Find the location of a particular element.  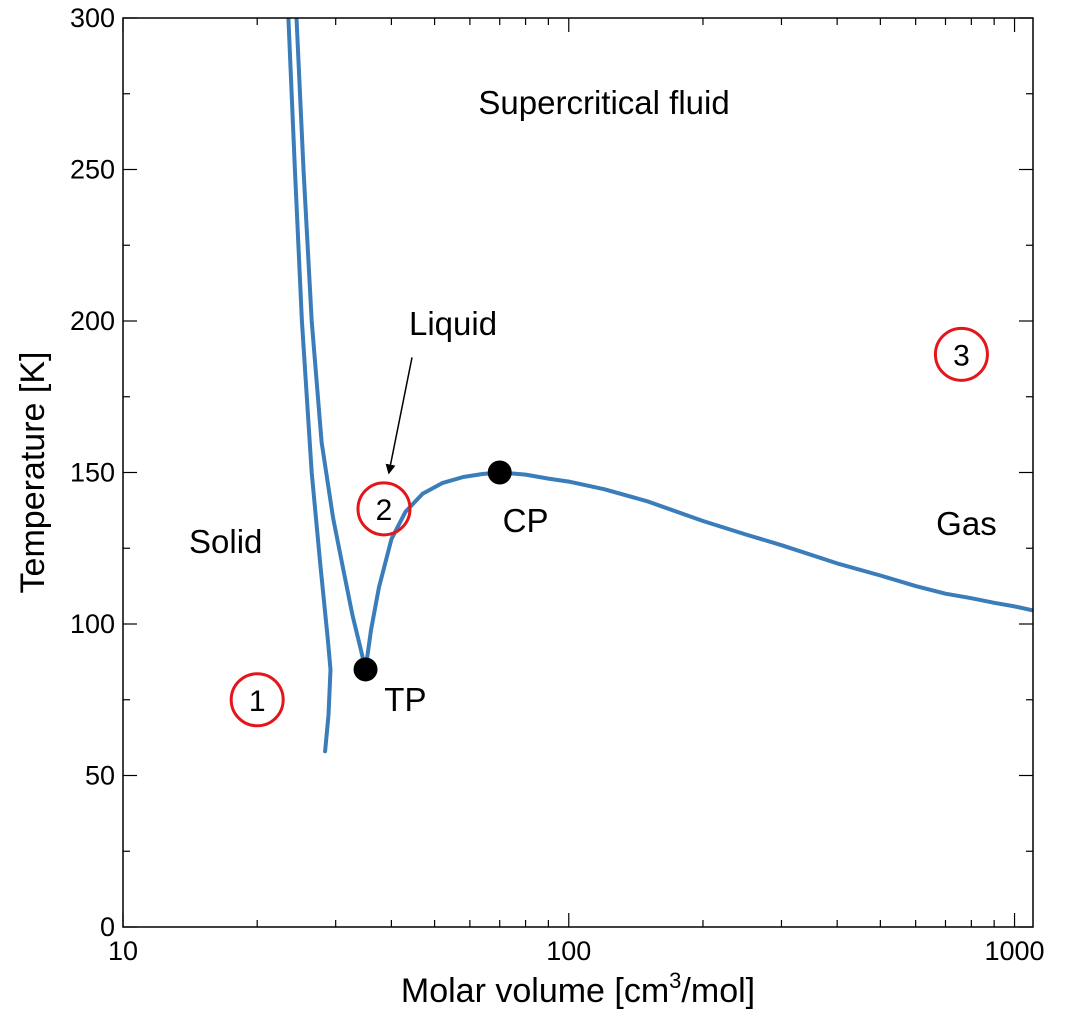

x-tick-label: 10 is located at coordinates (123, 951).